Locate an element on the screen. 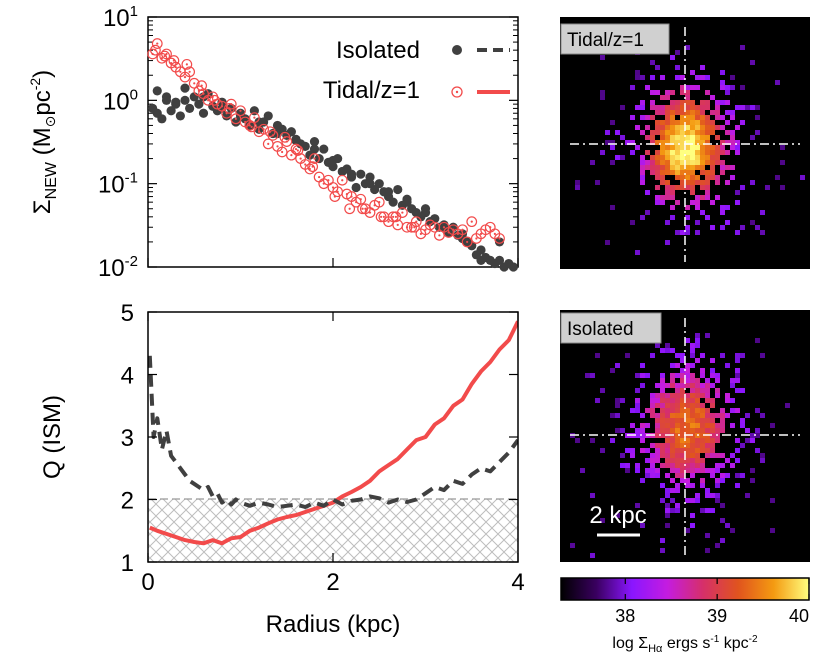  q-x-tick-label: 2 is located at coordinates (332, 582).